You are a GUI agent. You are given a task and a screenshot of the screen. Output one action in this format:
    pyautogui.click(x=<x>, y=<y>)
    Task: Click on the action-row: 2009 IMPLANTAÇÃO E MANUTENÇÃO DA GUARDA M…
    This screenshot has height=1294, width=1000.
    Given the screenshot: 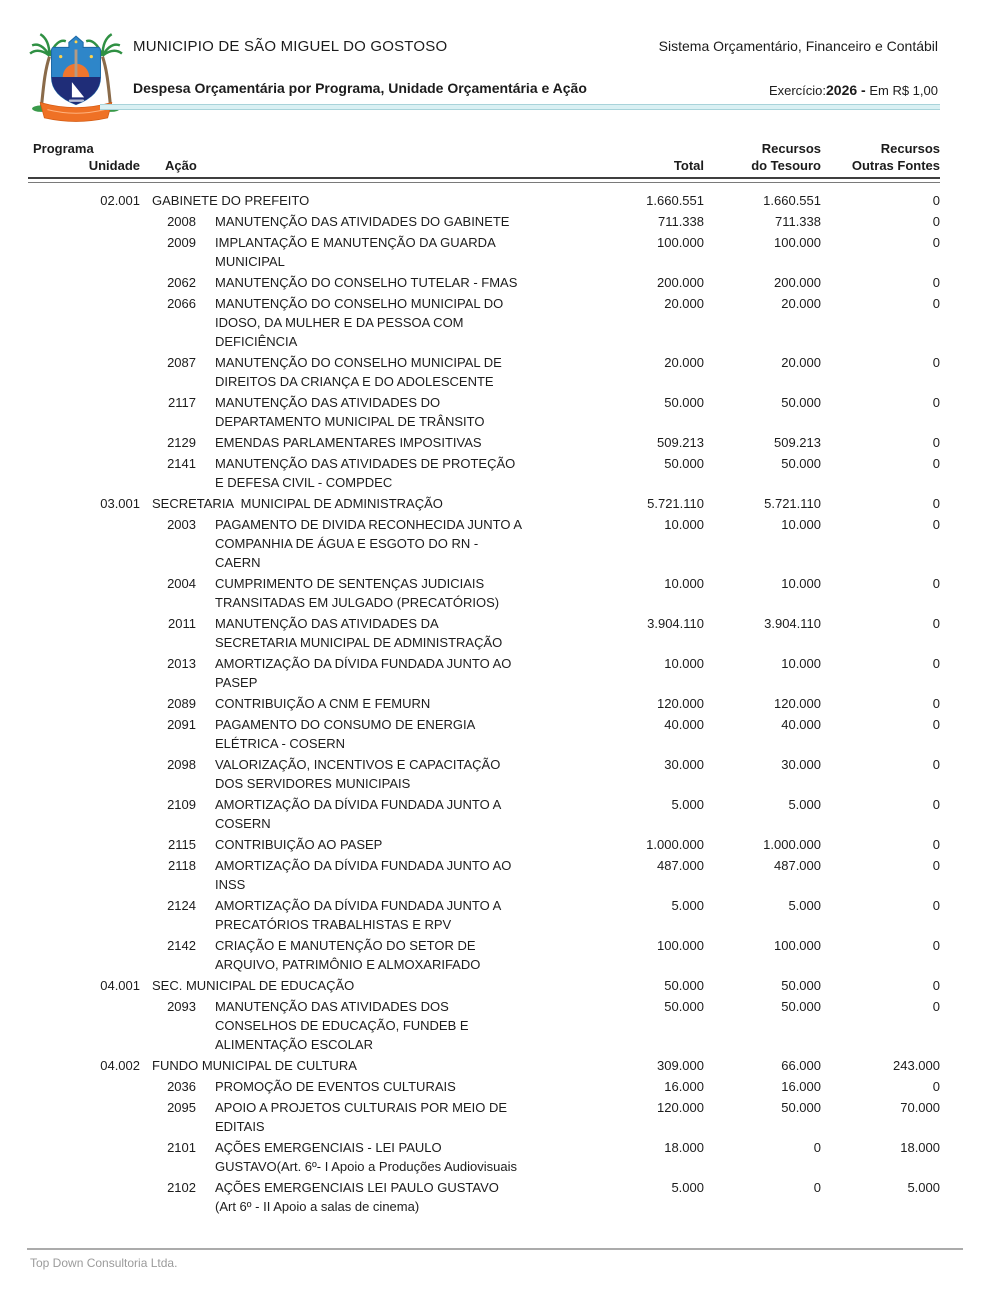 What is the action you would take?
    pyautogui.click(x=484, y=252)
    